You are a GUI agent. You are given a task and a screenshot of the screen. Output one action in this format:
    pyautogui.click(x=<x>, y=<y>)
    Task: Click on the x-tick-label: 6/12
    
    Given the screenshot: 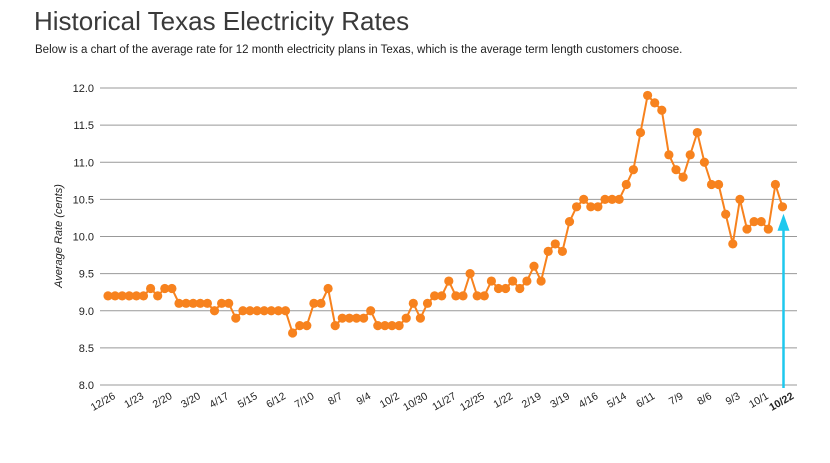 What is the action you would take?
    pyautogui.click(x=276, y=400)
    